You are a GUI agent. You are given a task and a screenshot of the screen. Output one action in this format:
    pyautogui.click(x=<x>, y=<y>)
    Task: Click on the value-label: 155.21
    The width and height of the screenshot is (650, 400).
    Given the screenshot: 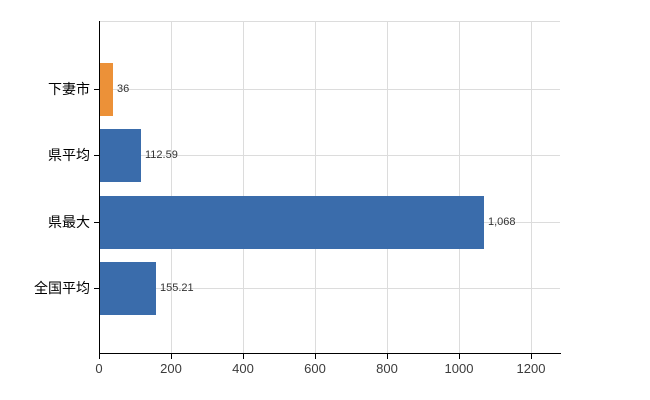 What is the action you would take?
    pyautogui.click(x=177, y=288)
    